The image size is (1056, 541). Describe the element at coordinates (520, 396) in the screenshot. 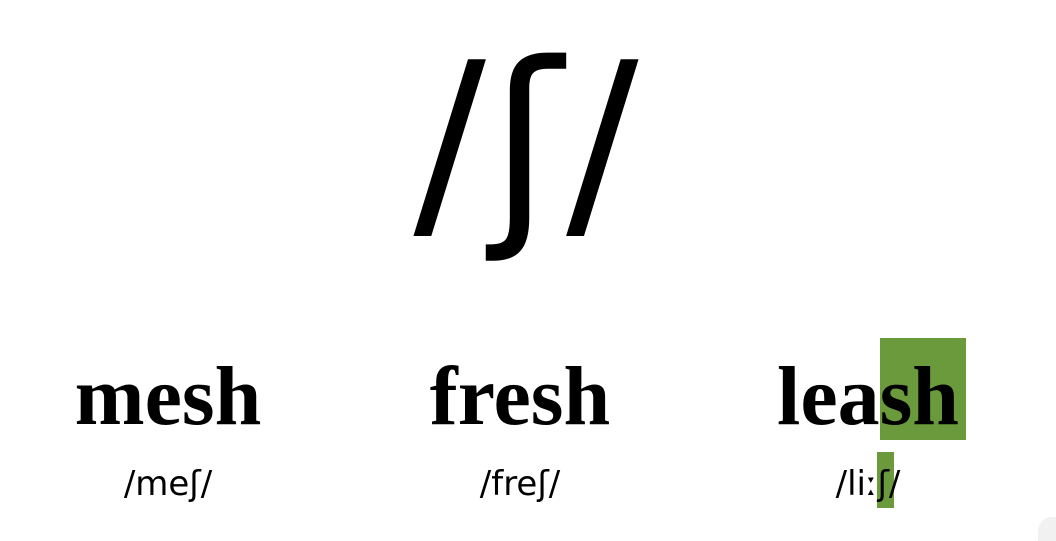

I see `example-word-fresh: fresh` at that location.